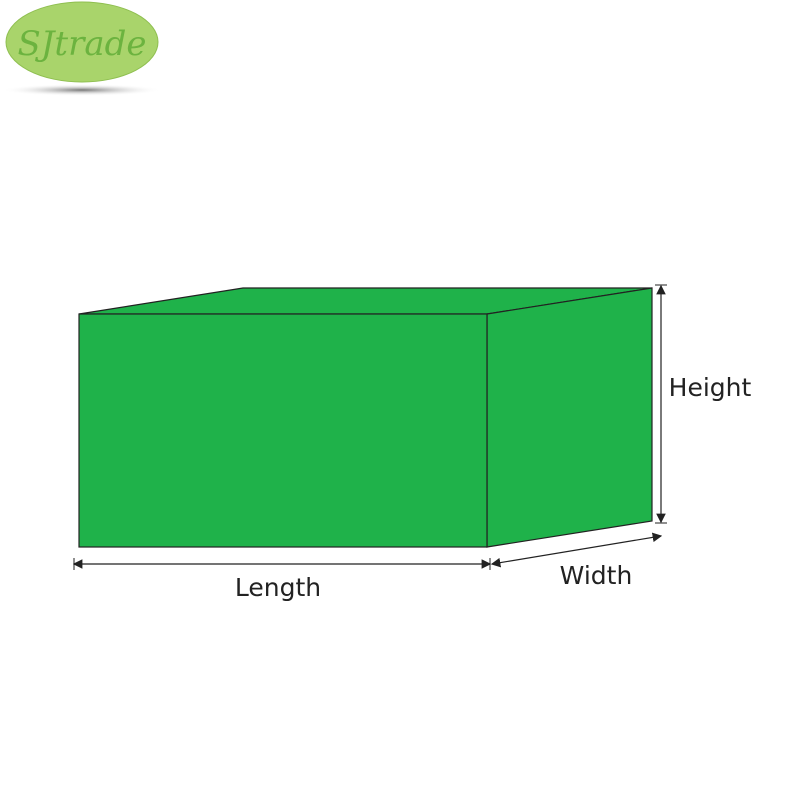  Describe the element at coordinates (710, 387) in the screenshot. I see `height-label: Height` at that location.